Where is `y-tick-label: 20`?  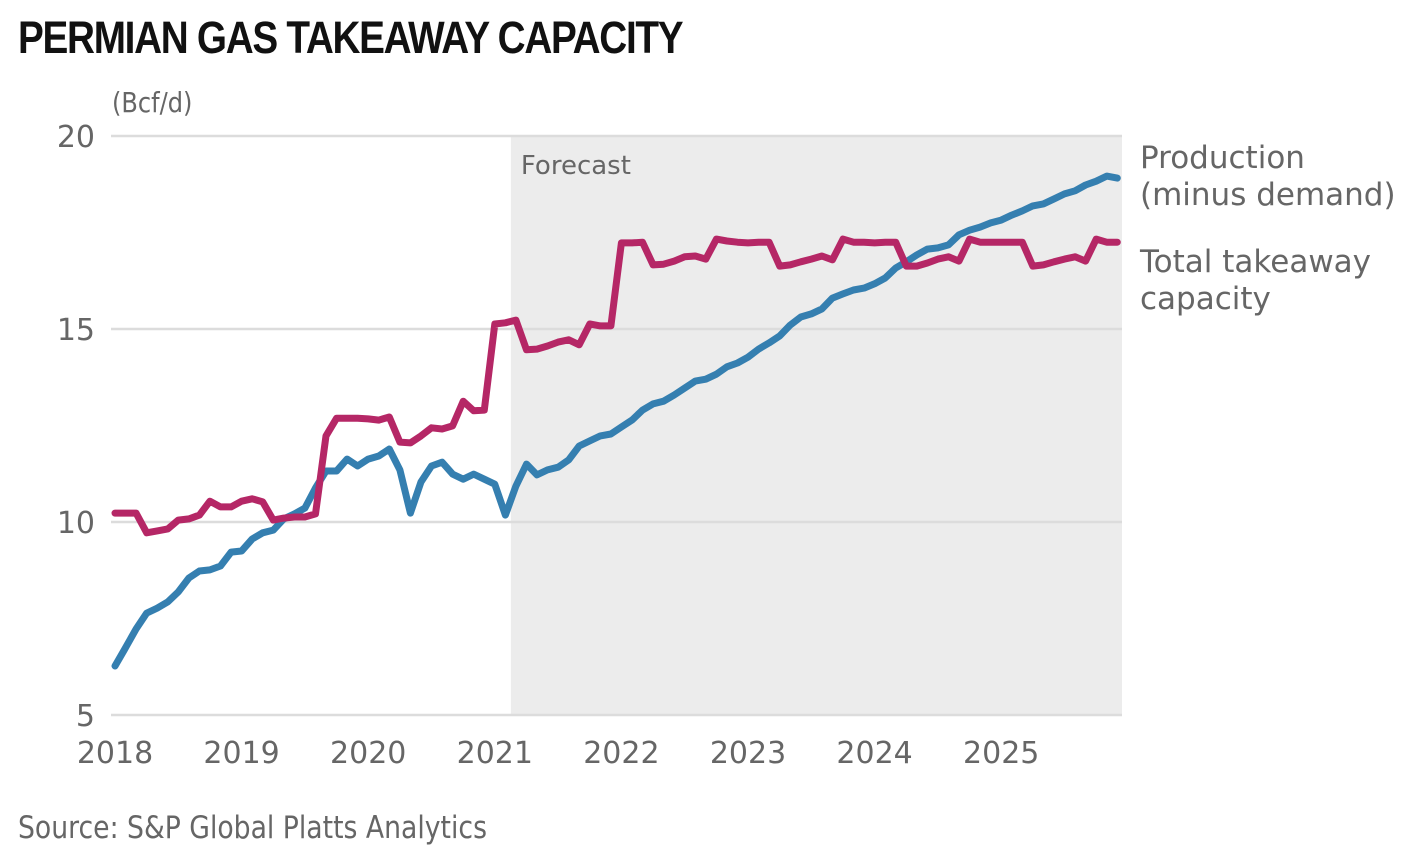 y-tick-label: 20 is located at coordinates (76, 137).